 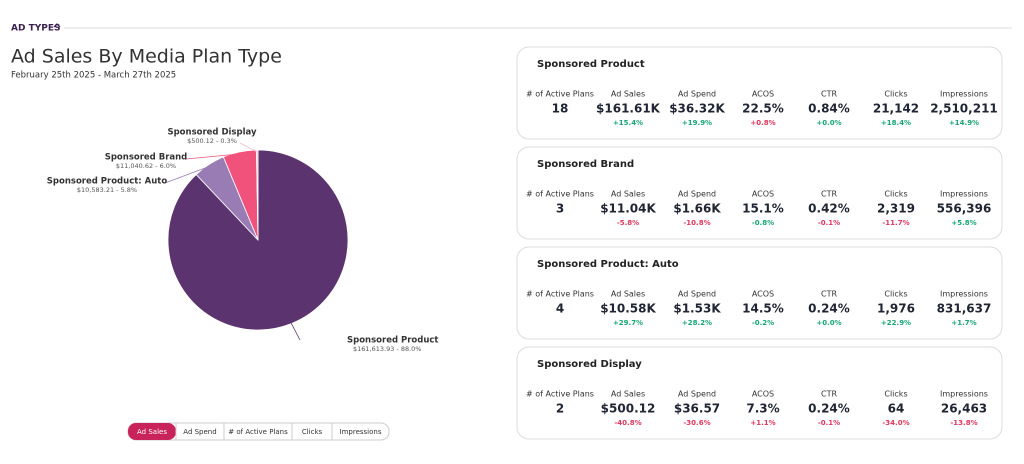 What do you see at coordinates (763, 223) in the screenshot?
I see `metric-change: -0.8%` at bounding box center [763, 223].